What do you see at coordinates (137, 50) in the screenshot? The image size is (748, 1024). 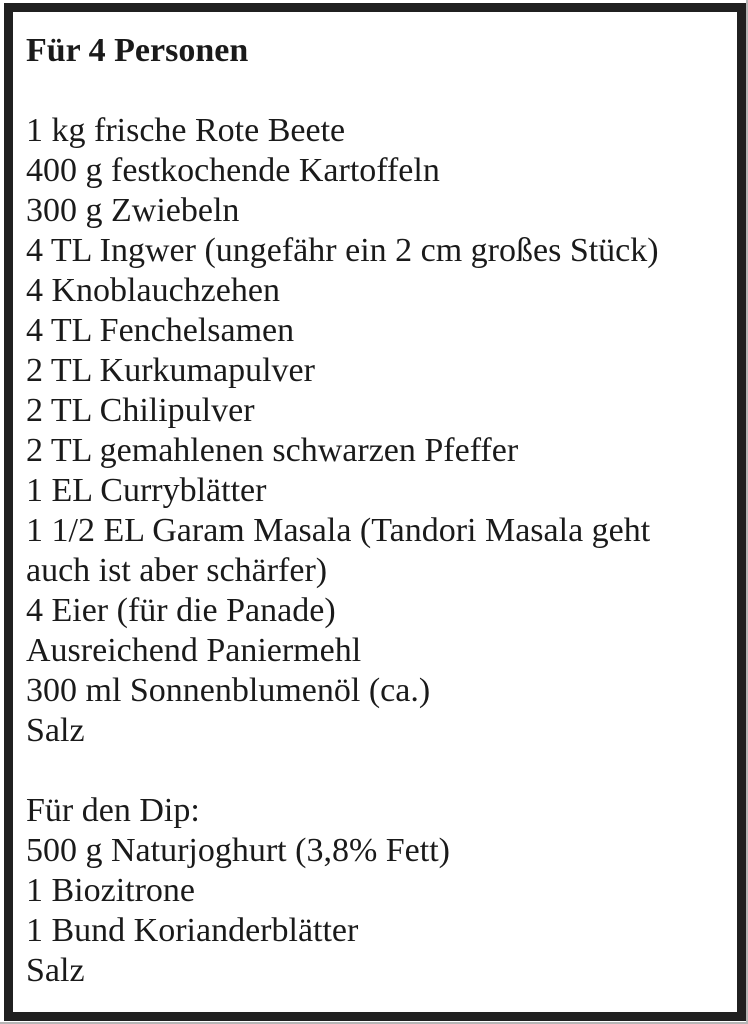 I see `recipe-servings-title: Für 4 Personen` at bounding box center [137, 50].